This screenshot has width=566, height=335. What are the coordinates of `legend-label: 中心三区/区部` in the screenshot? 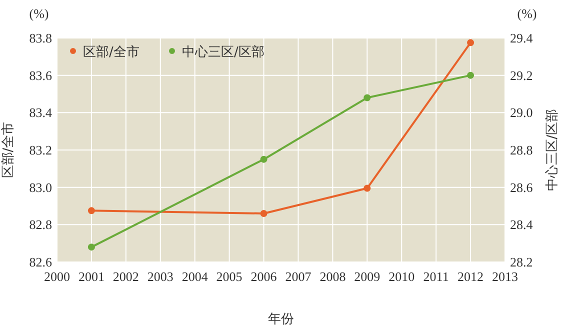 It's located at (223, 52).